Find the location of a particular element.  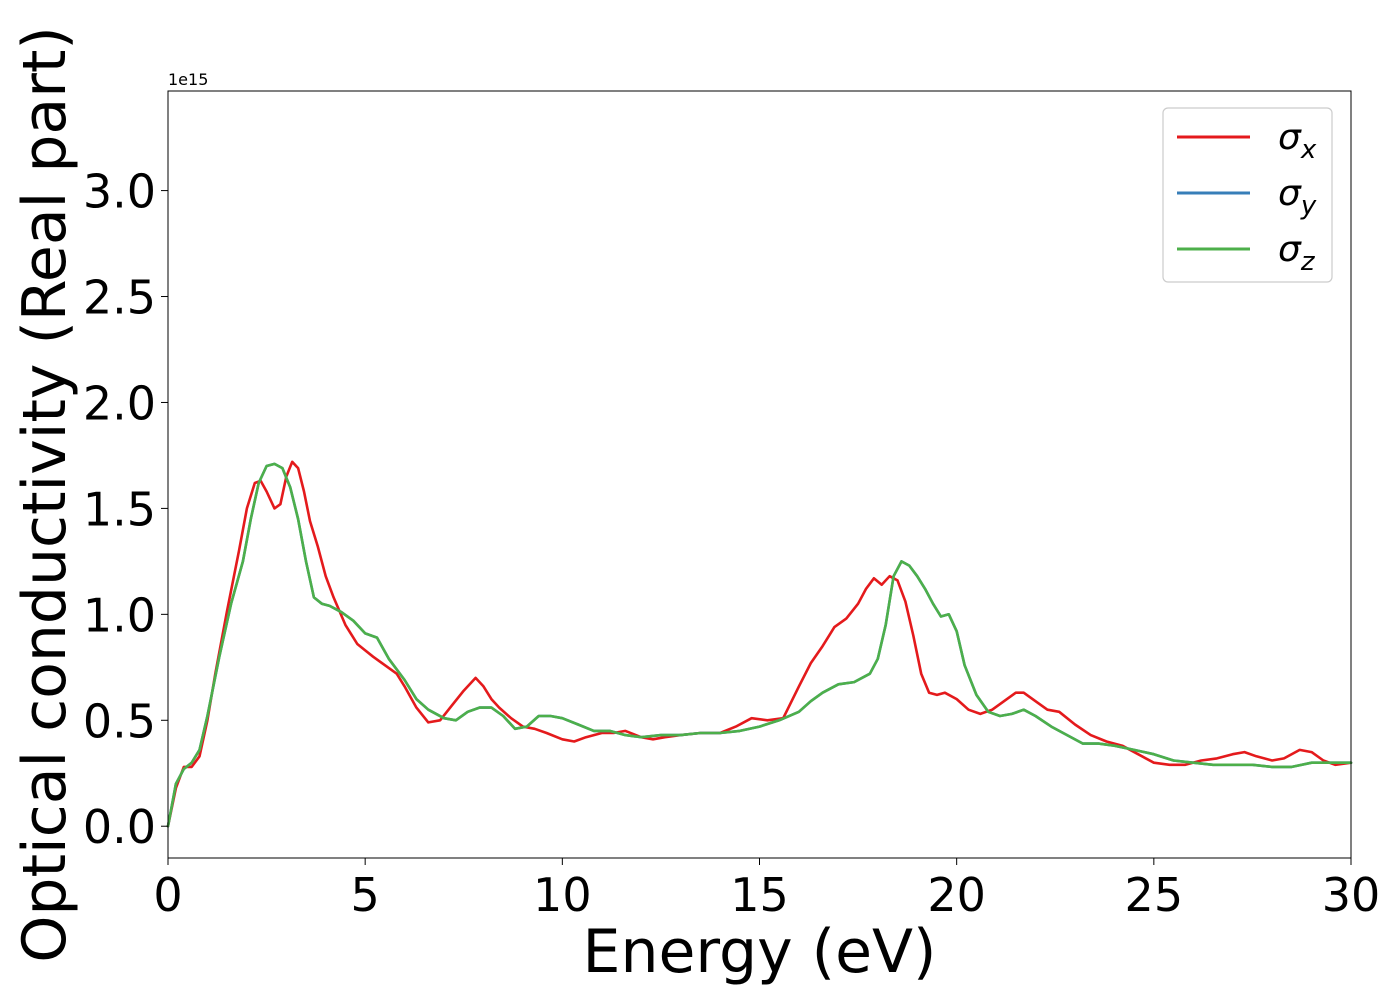

x-axis-ticks: 0 5 10 15 20 25 30 is located at coordinates (766, 890).